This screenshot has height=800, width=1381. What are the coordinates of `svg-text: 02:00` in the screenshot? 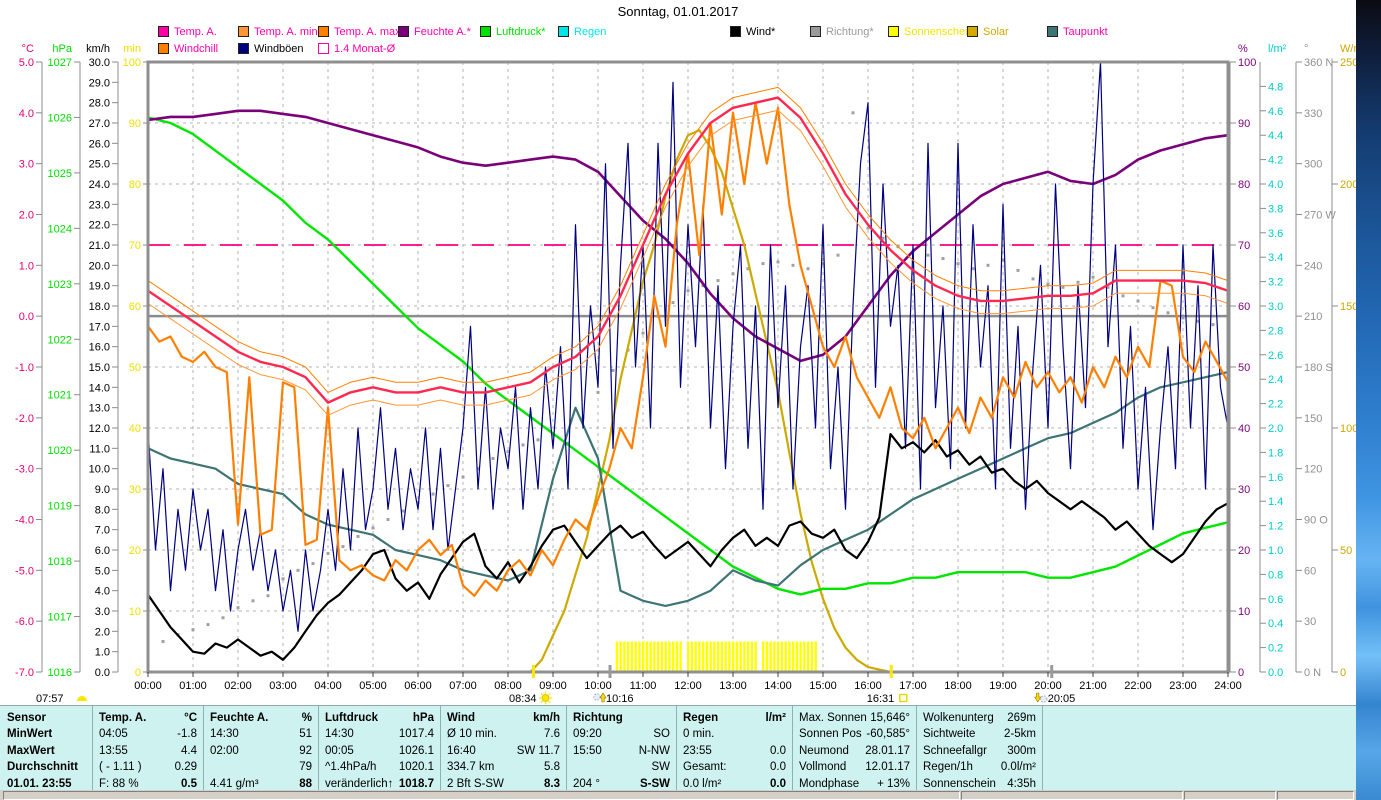 It's located at (238, 686).